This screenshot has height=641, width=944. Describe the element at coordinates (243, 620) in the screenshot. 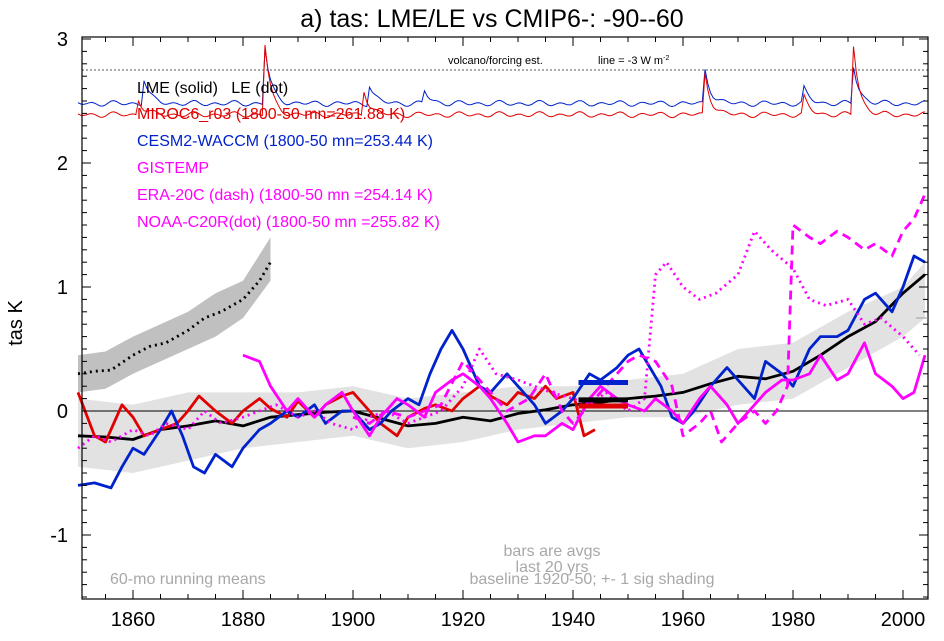

I see `x-tick-label: 1880` at that location.